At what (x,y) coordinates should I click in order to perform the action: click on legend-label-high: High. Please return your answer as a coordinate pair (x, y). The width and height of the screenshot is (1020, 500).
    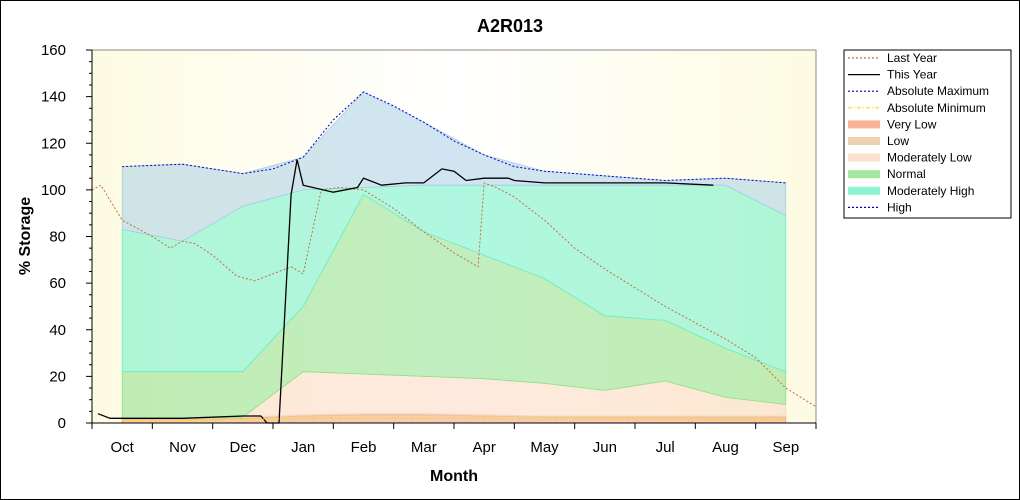
    Looking at the image, I should click on (899, 207).